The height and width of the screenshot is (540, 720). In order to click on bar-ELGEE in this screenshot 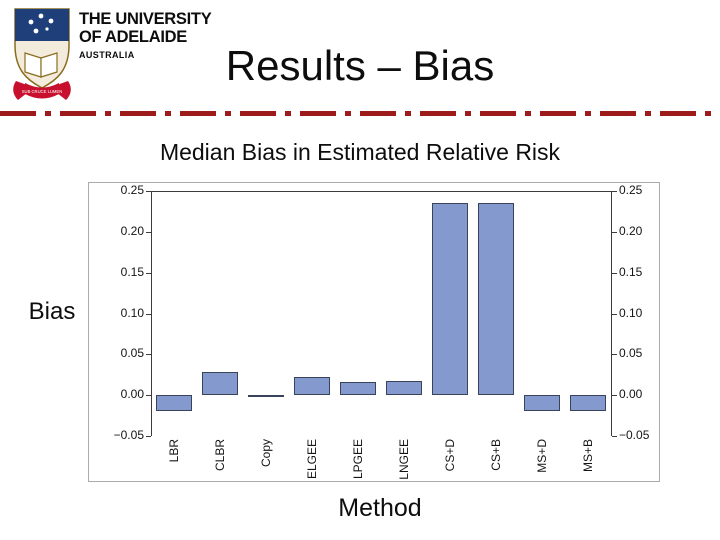, I will do `click(312, 386)`.